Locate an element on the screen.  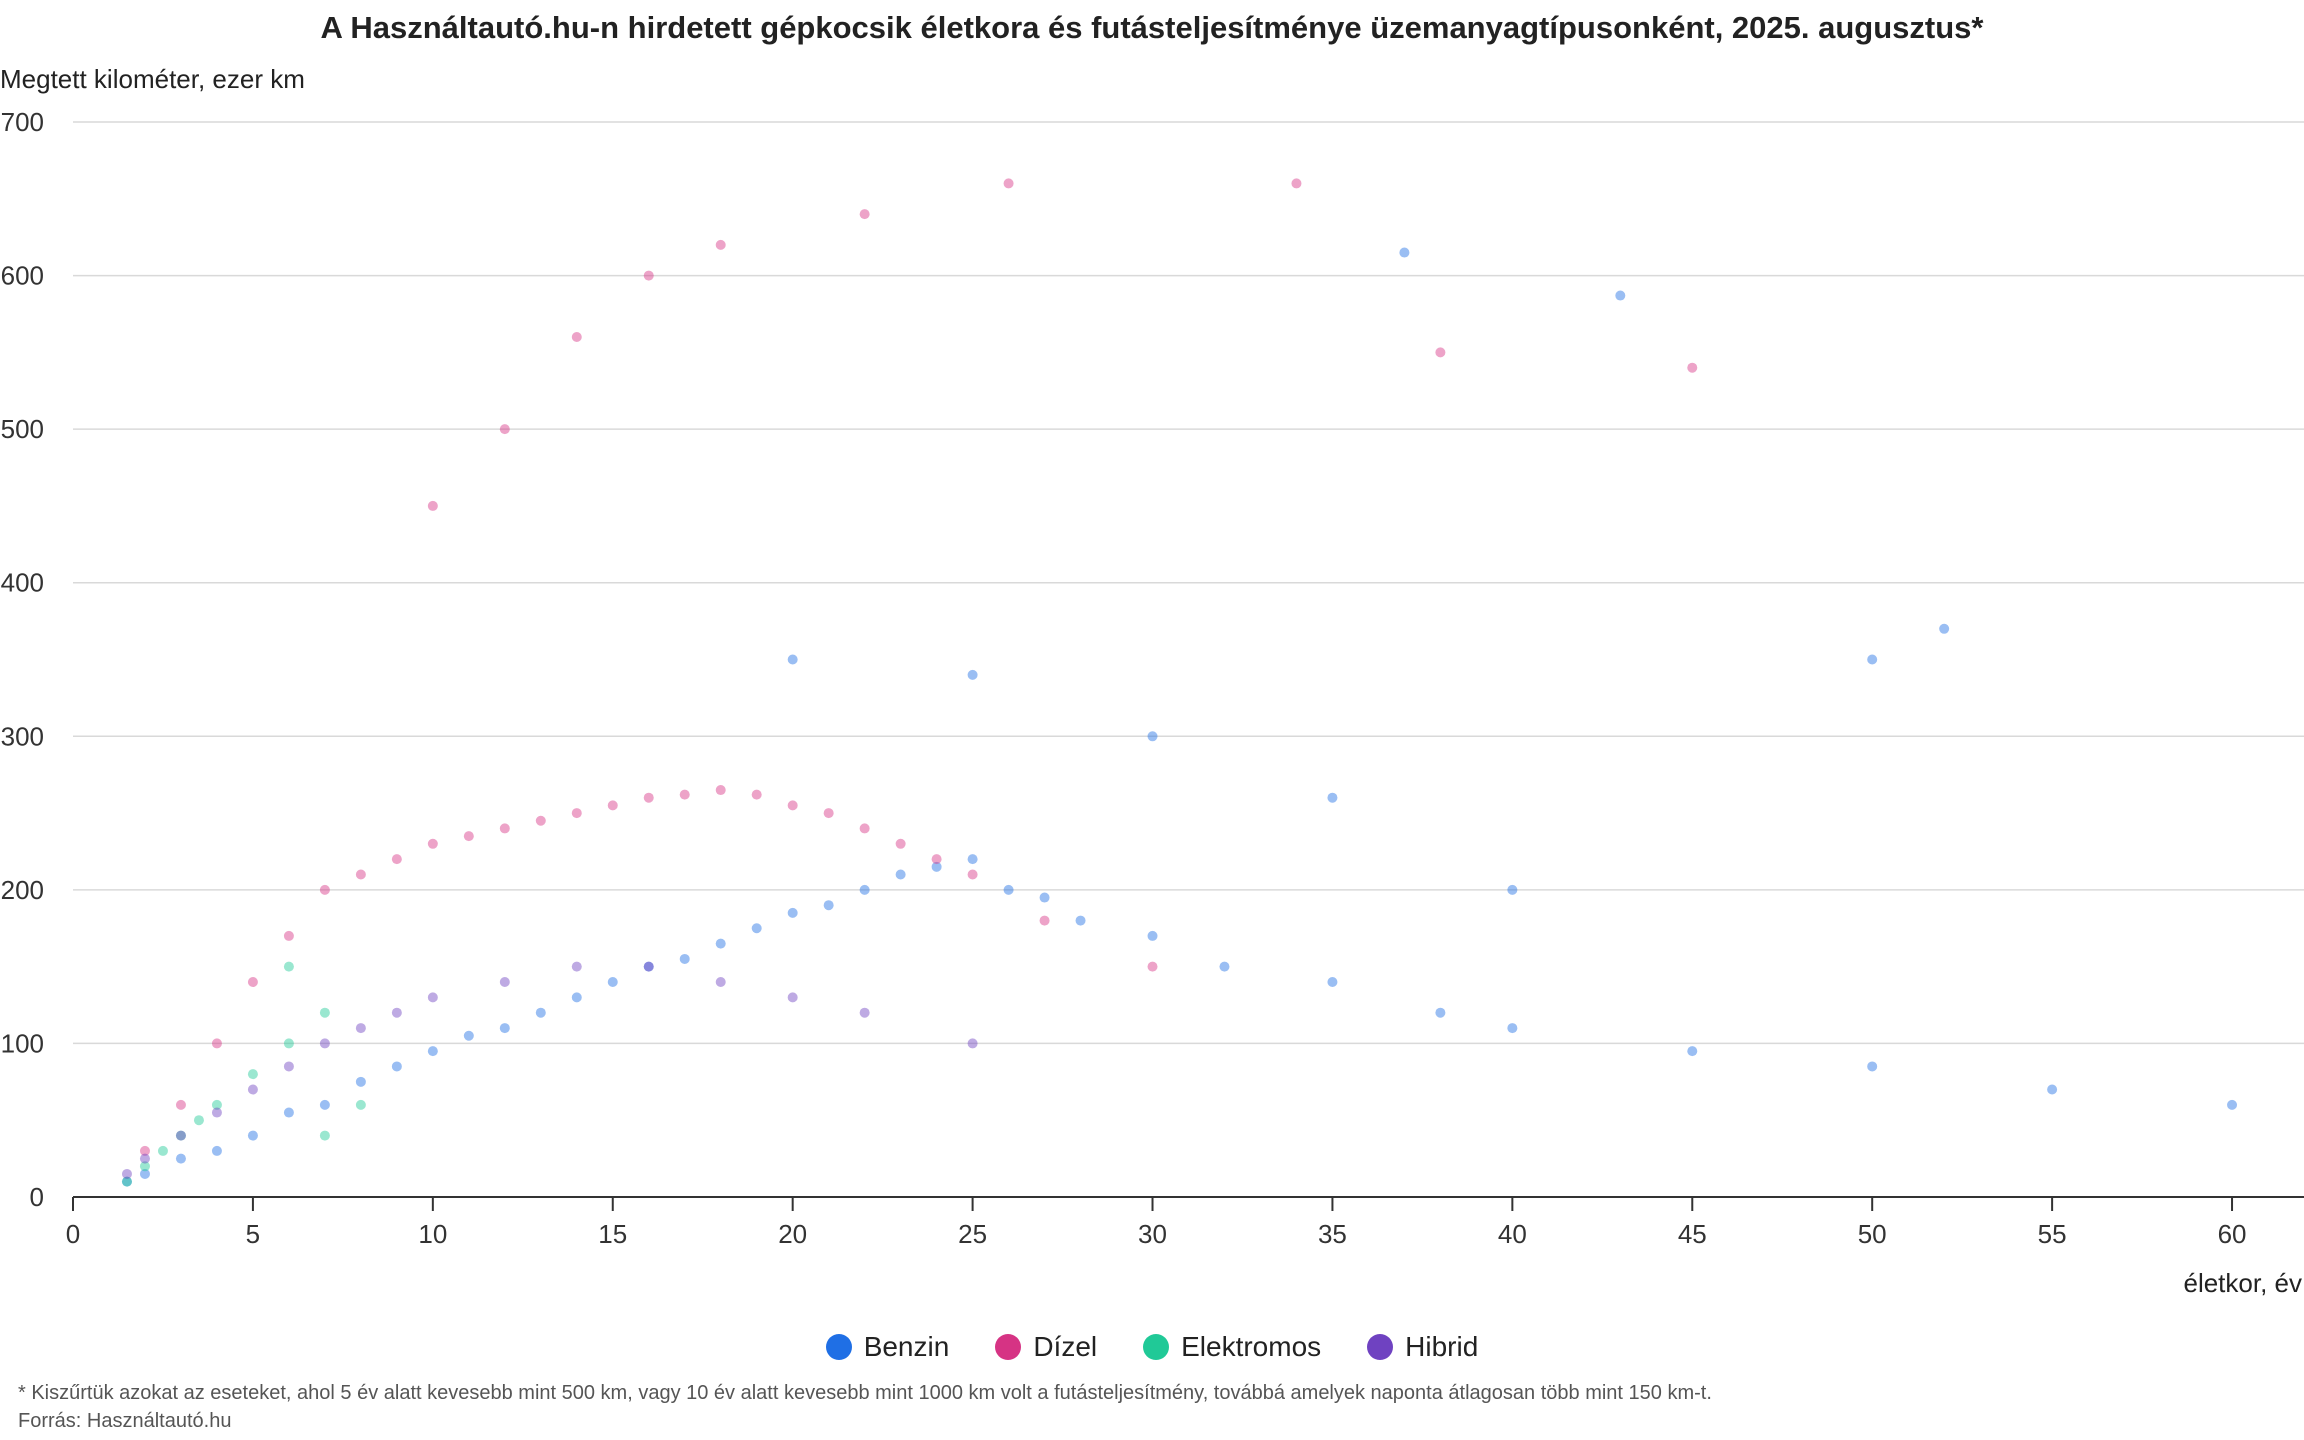
x-tick-label: 35 is located at coordinates (1332, 1234).